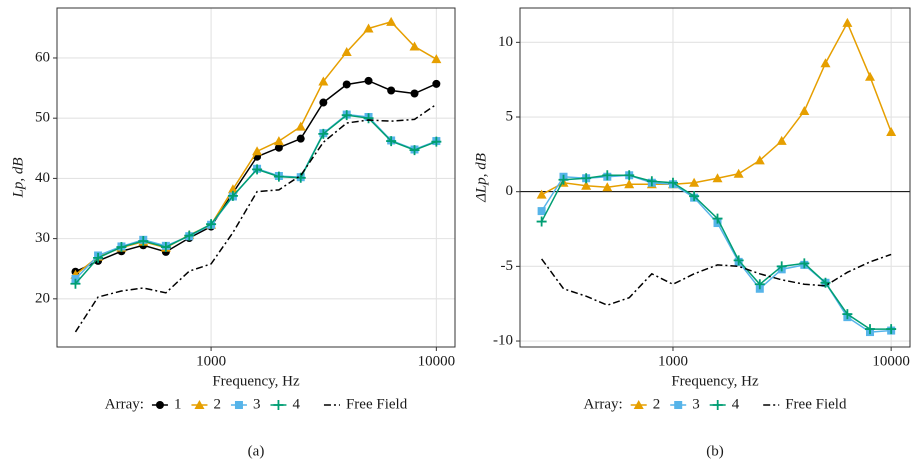 This screenshot has height=464, width=914. What do you see at coordinates (256, 381) in the screenshot?
I see `x-axis-title: Frequency, Hz` at bounding box center [256, 381].